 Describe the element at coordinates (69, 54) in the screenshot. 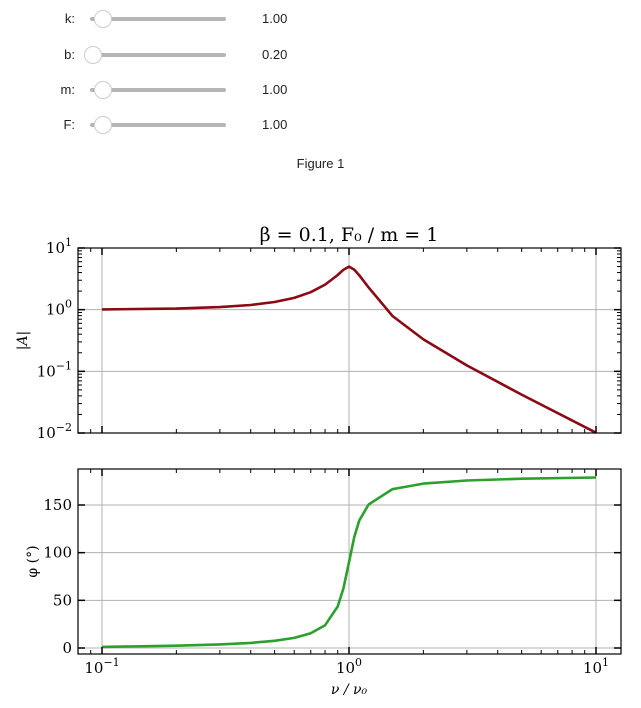

I see `slider-label-b: b:` at that location.